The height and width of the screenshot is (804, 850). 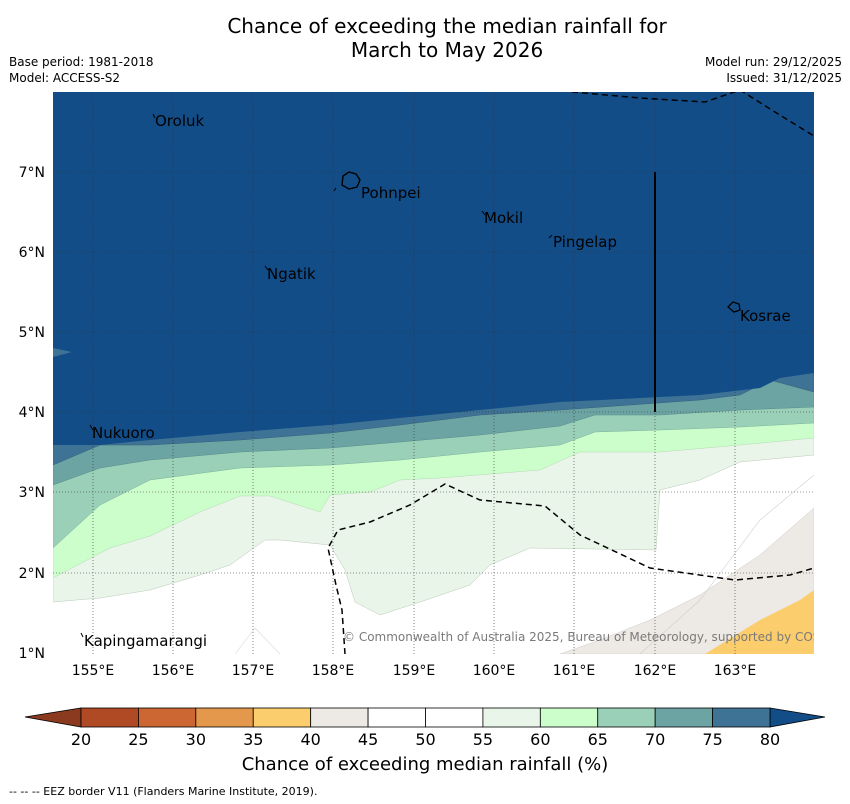 What do you see at coordinates (81, 70) in the screenshot?
I see `model-info: Base period: 1981-2018 Model: ACCESS-S2` at bounding box center [81, 70].